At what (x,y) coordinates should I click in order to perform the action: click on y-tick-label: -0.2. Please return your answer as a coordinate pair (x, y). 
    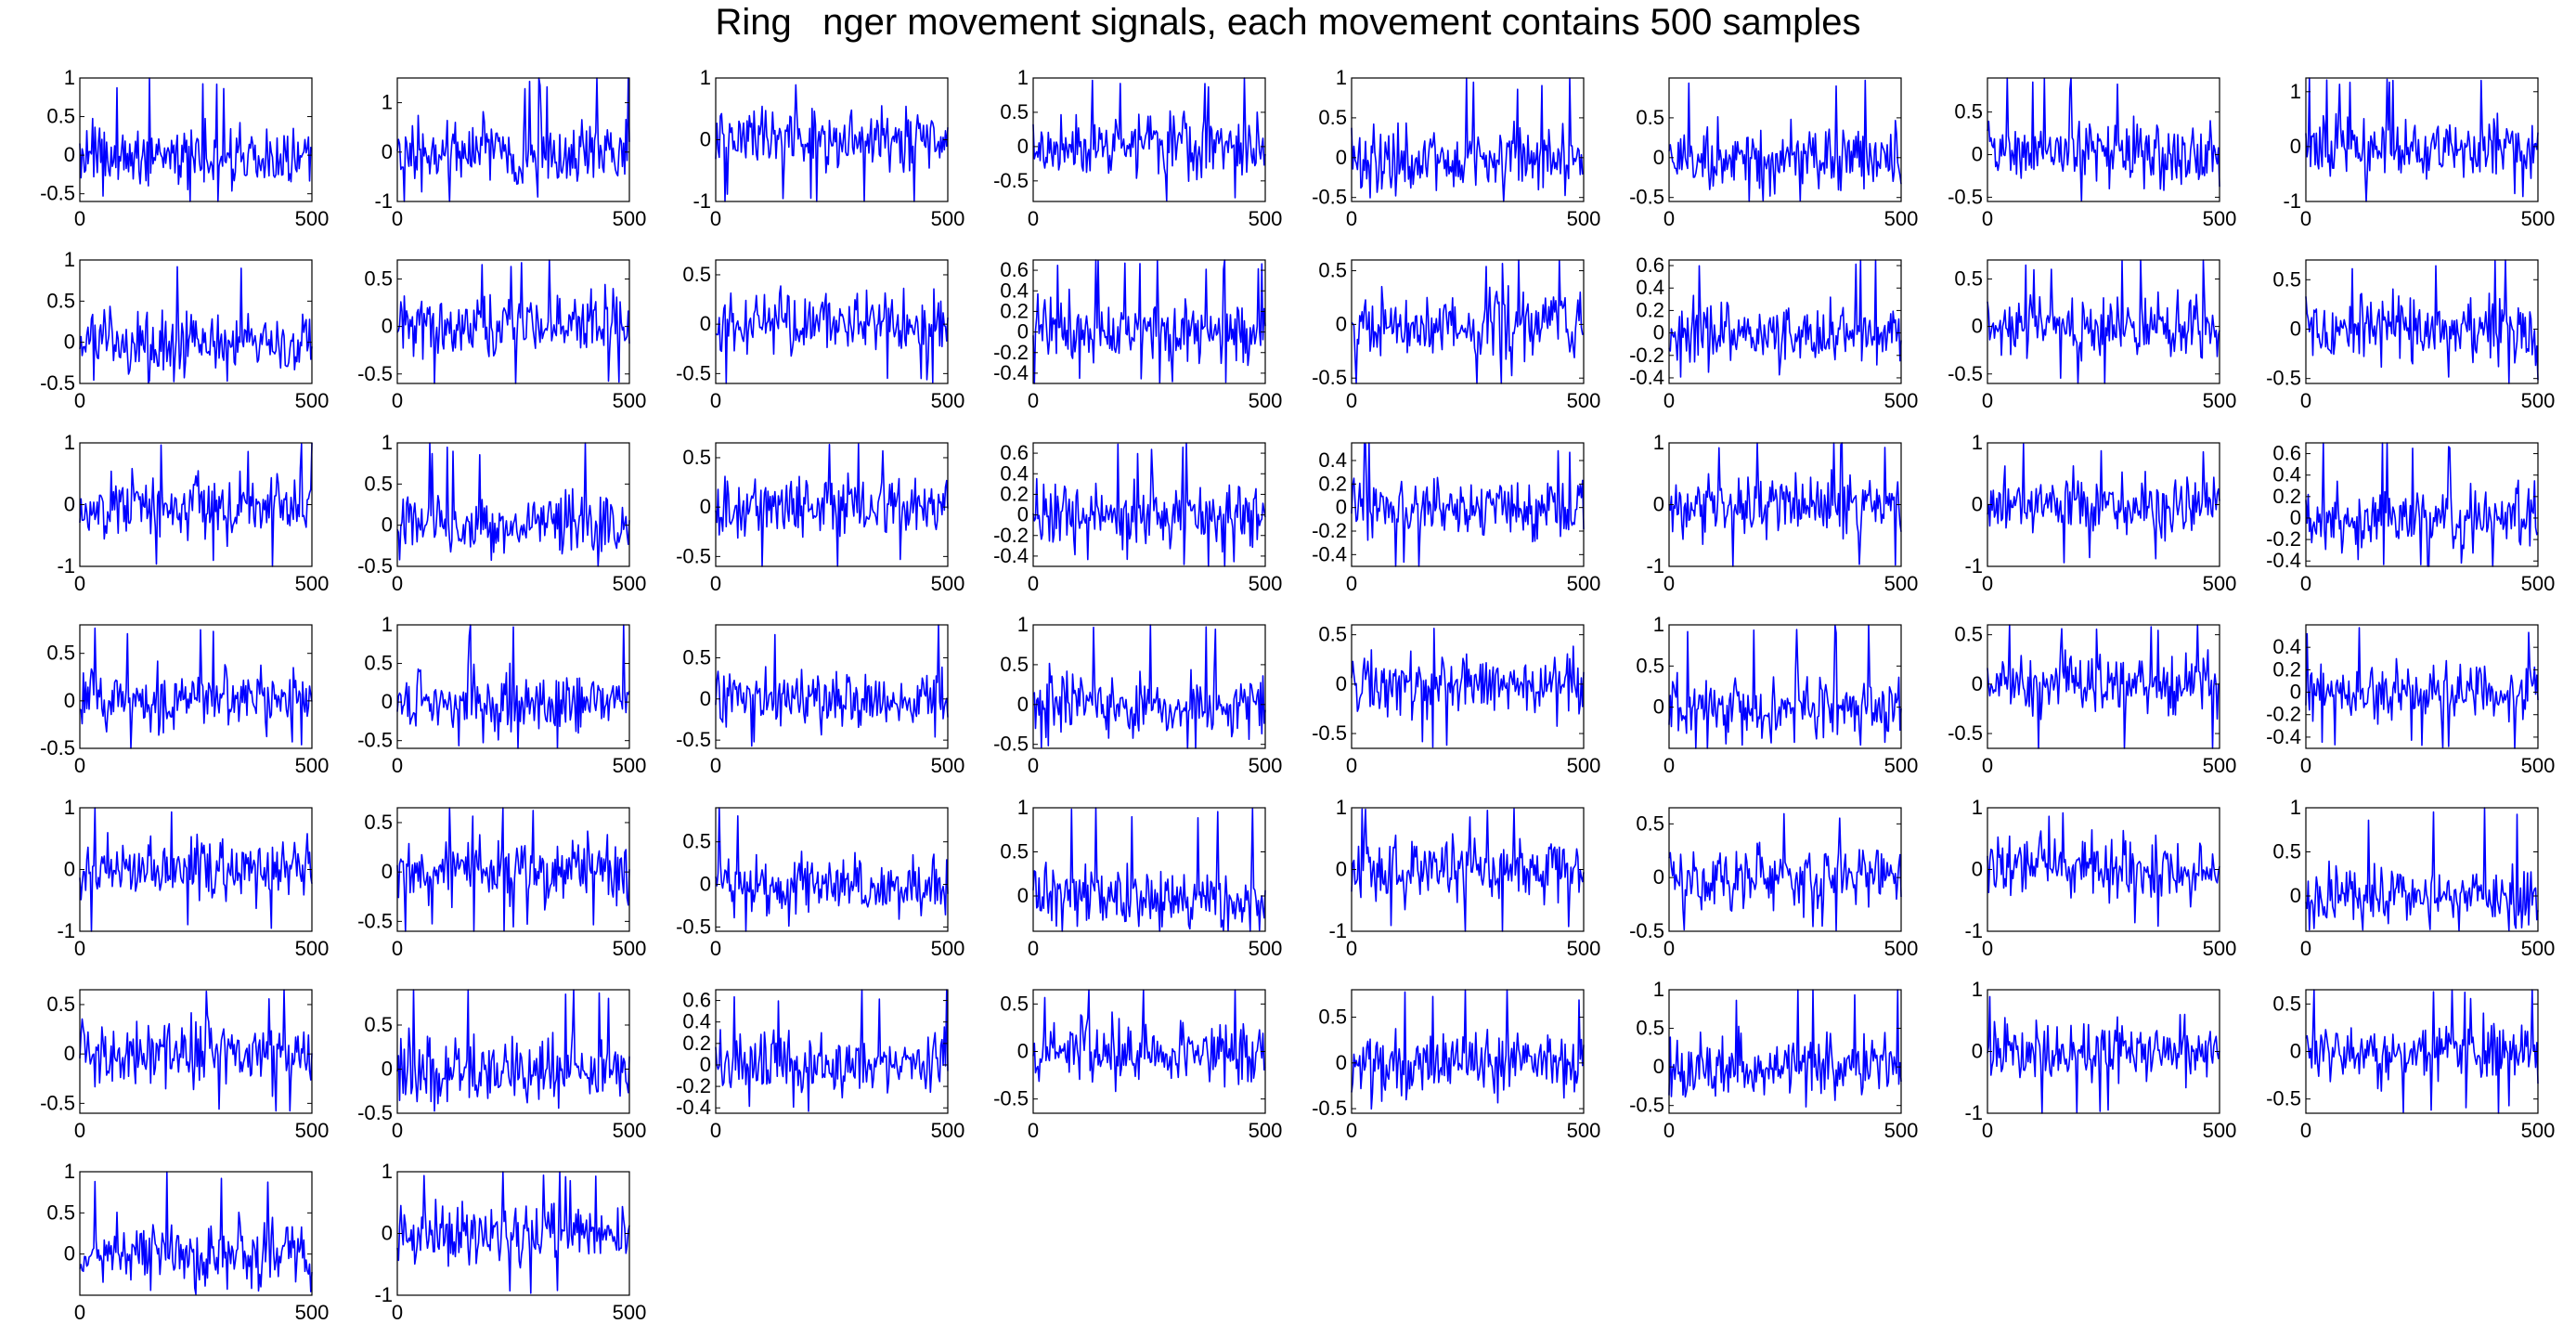
    Looking at the image, I should click on (1011, 352).